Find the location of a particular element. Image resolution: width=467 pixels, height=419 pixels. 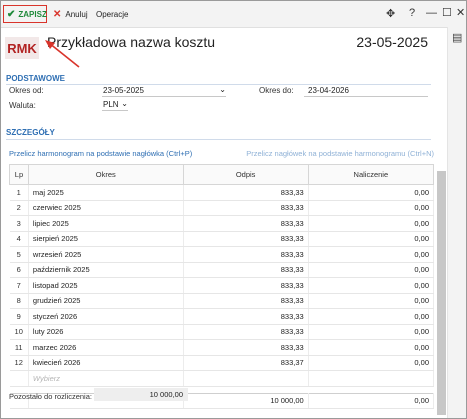

cancel-button: ✕ Anuluj is located at coordinates (70, 14).